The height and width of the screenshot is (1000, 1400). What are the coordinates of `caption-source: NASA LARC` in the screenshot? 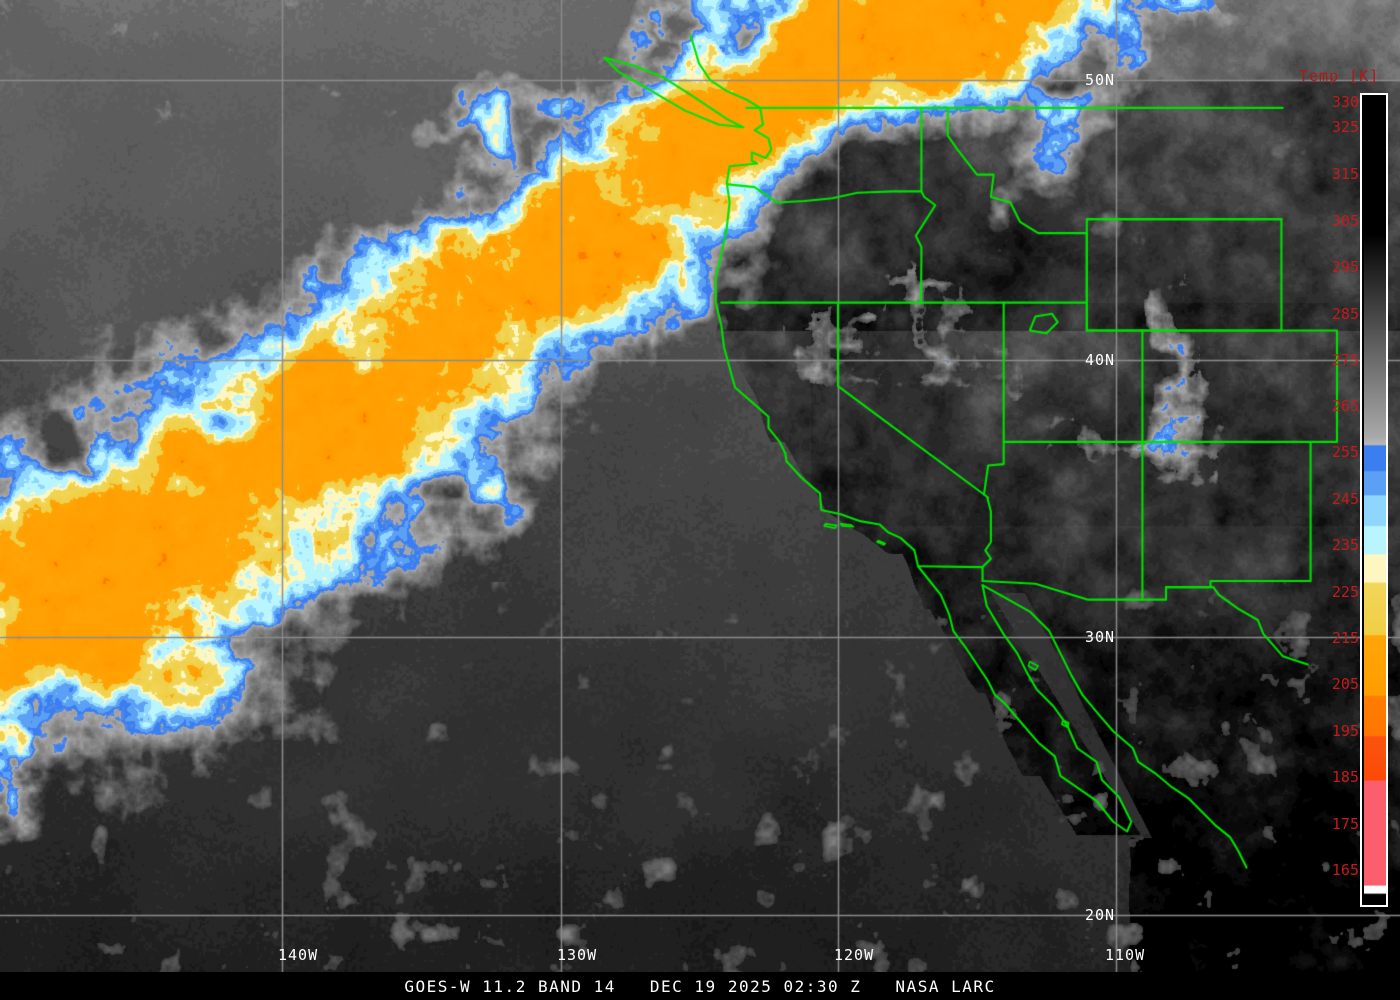 It's located at (945, 986).